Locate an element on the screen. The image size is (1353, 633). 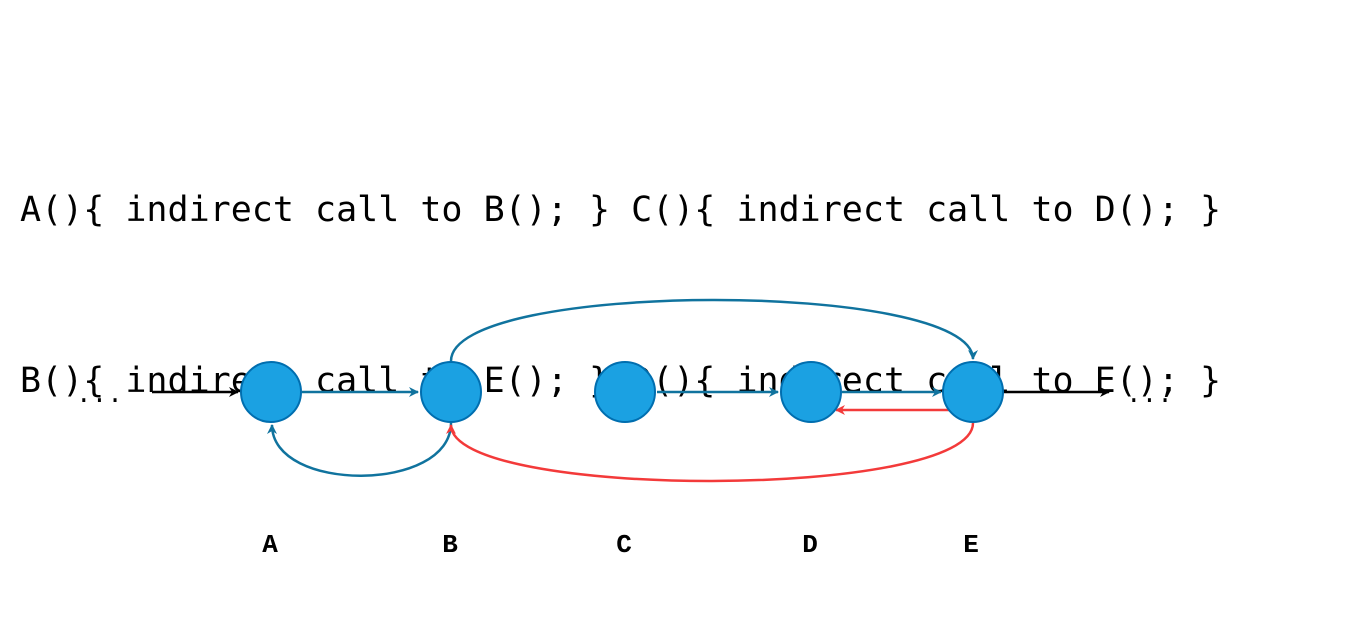
node-e is located at coordinates (973, 392).